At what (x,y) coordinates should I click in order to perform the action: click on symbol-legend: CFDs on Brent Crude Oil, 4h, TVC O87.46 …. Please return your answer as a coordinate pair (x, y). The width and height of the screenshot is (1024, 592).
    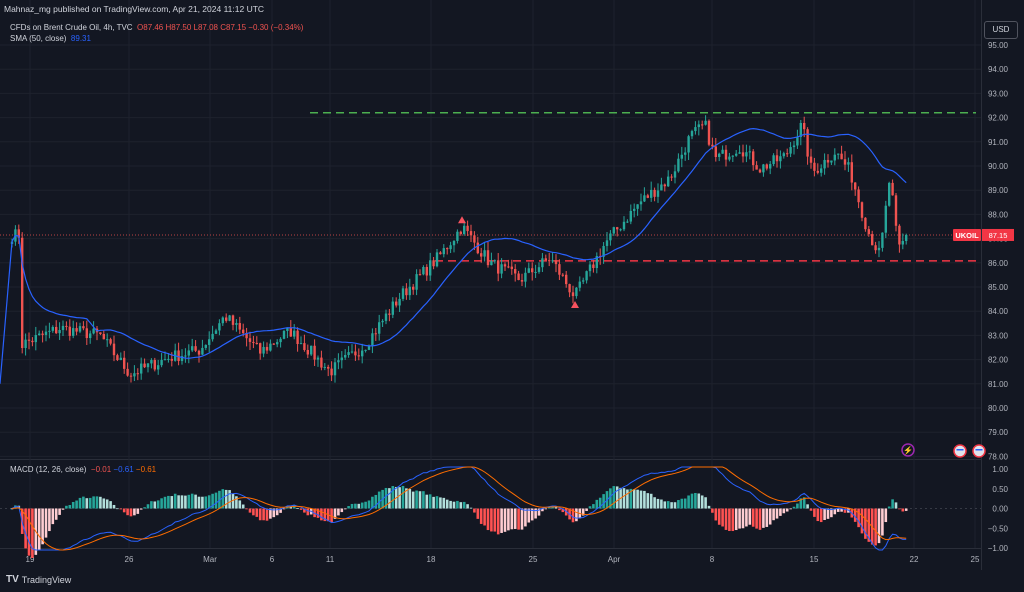
    Looking at the image, I should click on (156, 27).